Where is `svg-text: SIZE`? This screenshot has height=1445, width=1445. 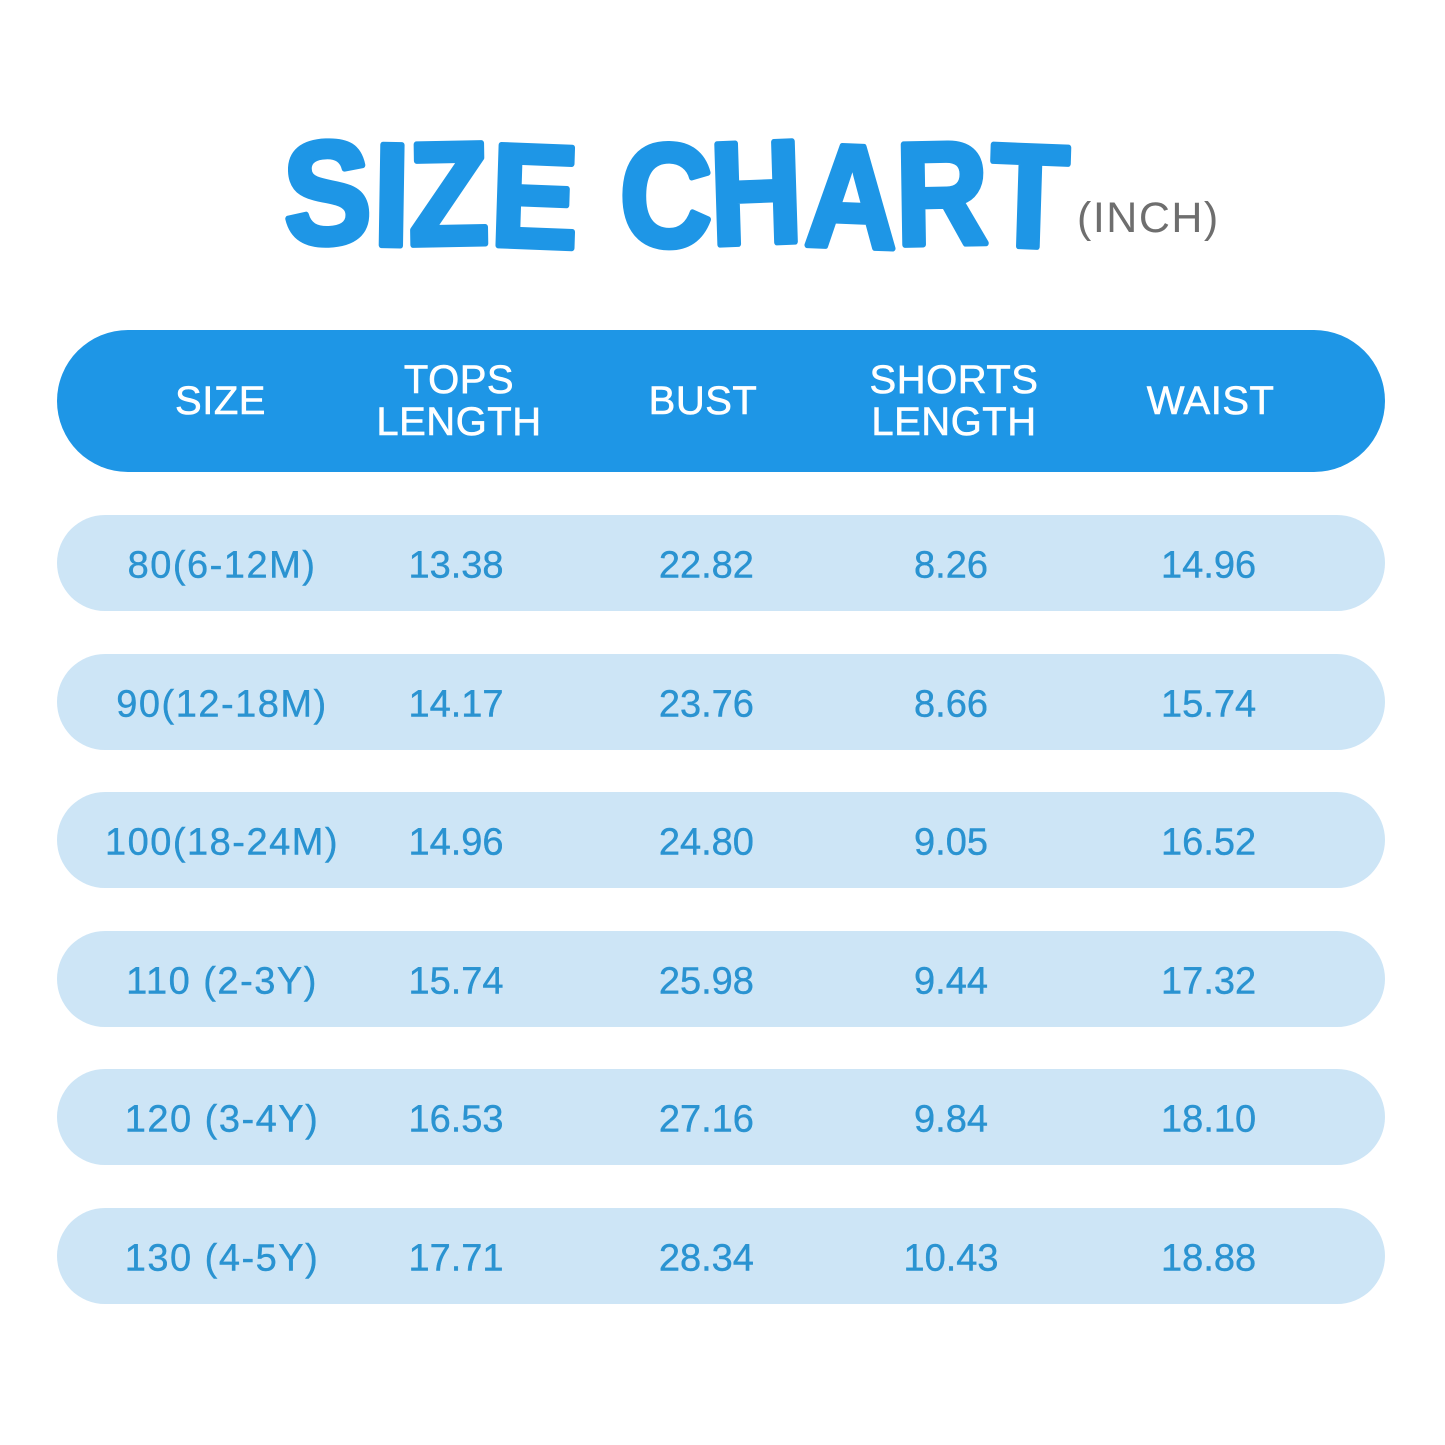 svg-text: SIZE is located at coordinates (430, 194).